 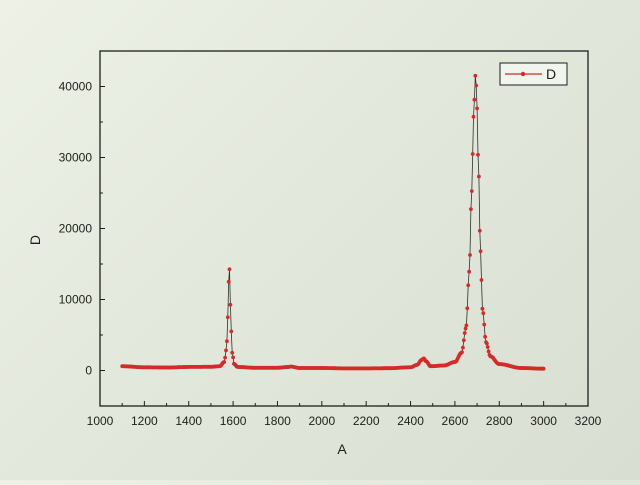 What do you see at coordinates (410, 421) in the screenshot?
I see `x-tick-label: 2400` at bounding box center [410, 421].